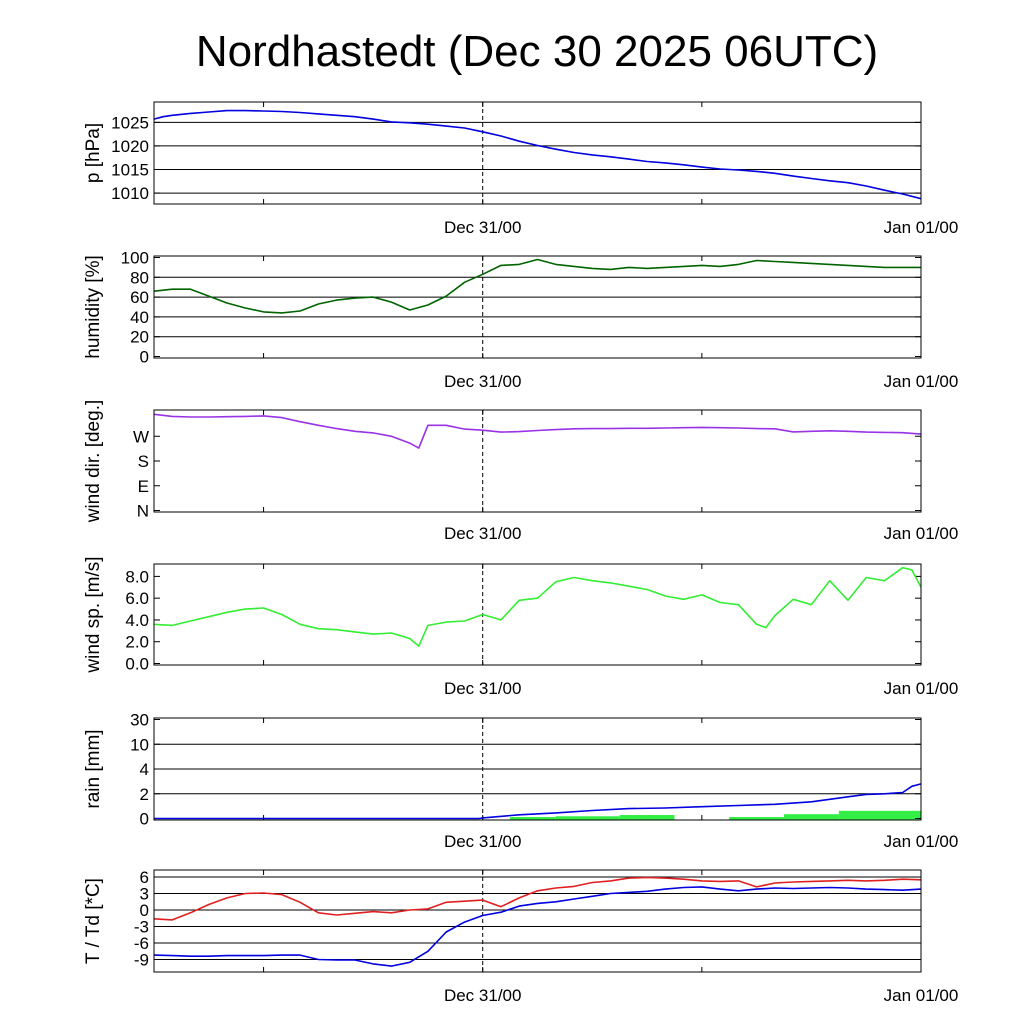 Image resolution: width=1024 pixels, height=1024 pixels. What do you see at coordinates (537, 431) in the screenshot?
I see `series-wind-direction` at bounding box center [537, 431].